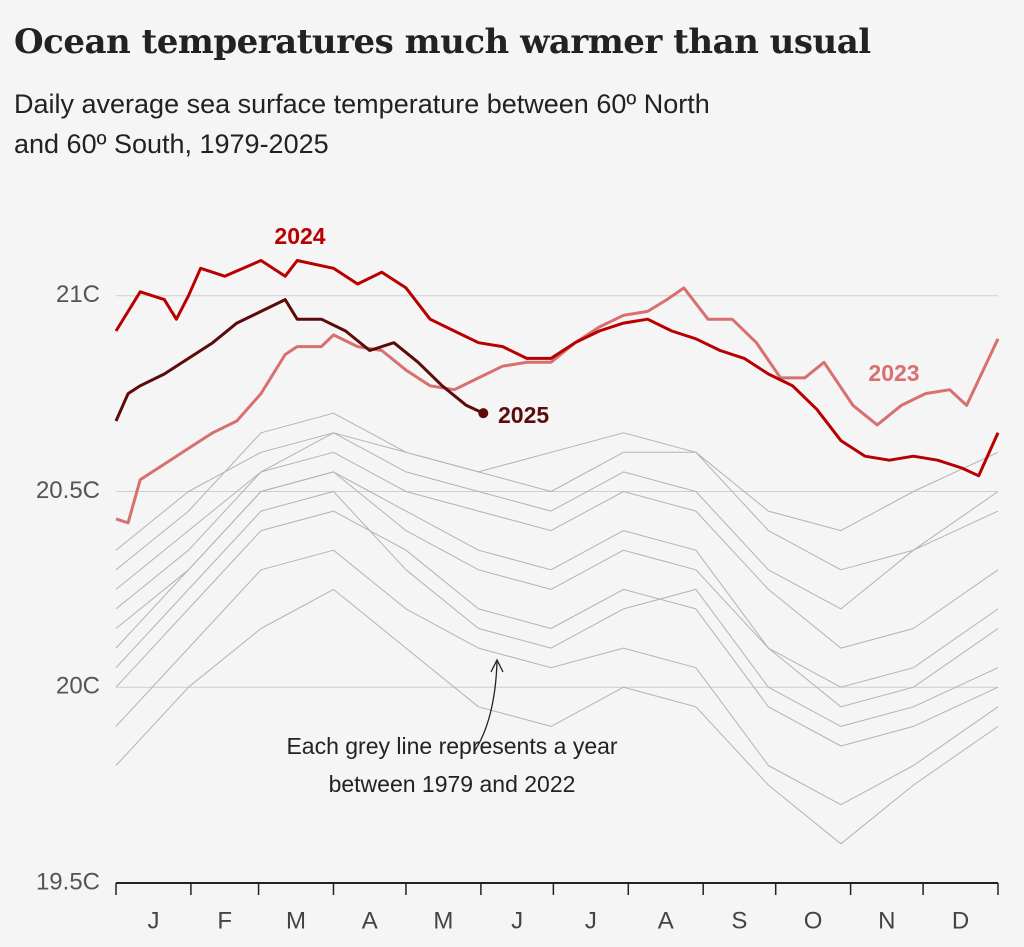  What do you see at coordinates (78, 686) in the screenshot?
I see `y-tick-label: 20C` at bounding box center [78, 686].